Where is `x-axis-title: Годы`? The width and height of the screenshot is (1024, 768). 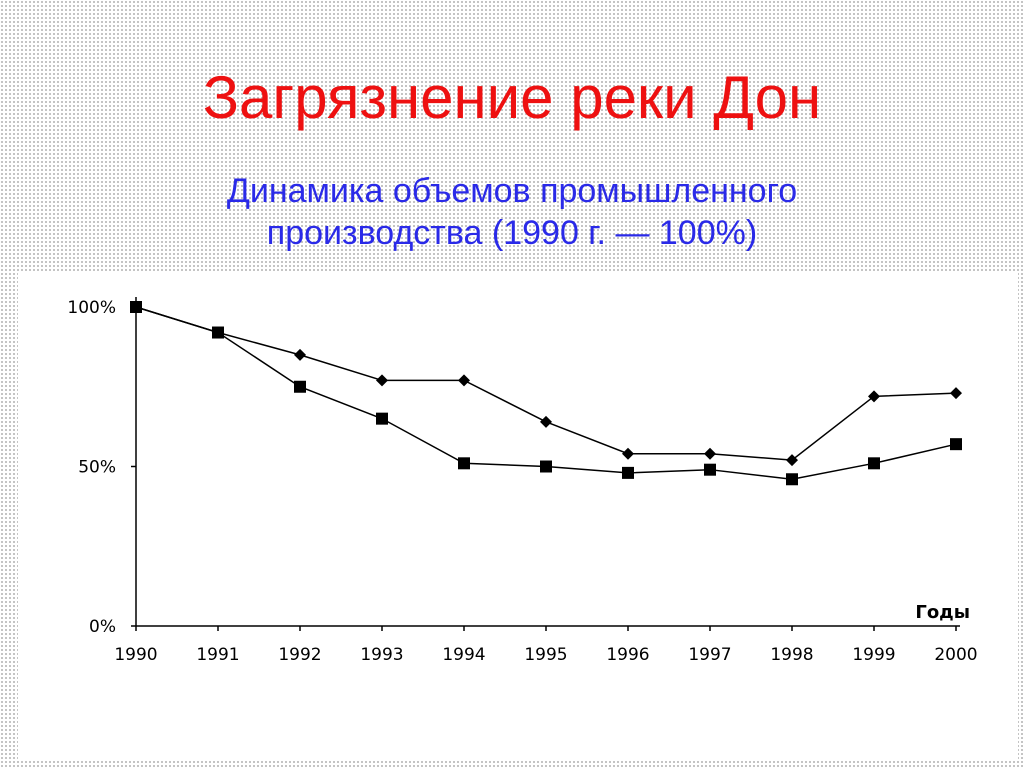
x-axis-title: Годы is located at coordinates (942, 612).